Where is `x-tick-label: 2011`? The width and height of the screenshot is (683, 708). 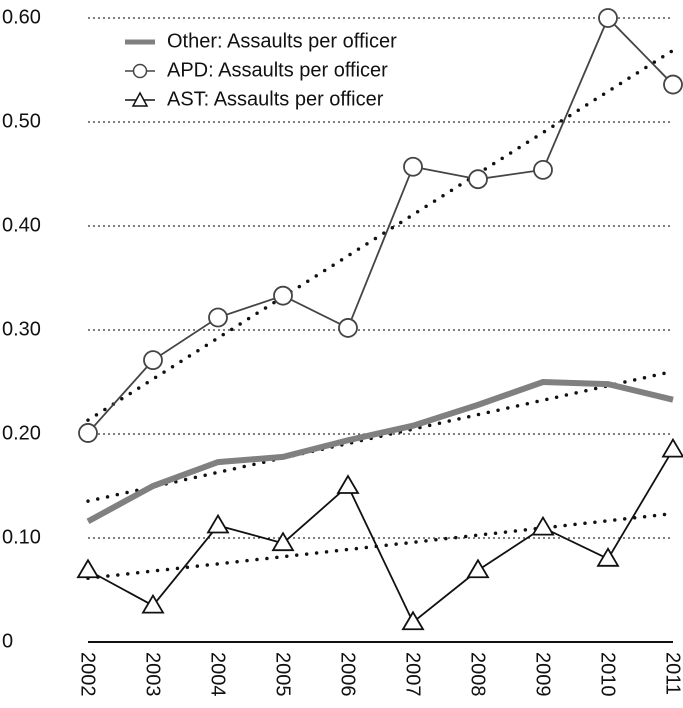
x-tick-label: 2011 is located at coordinates (672, 673).